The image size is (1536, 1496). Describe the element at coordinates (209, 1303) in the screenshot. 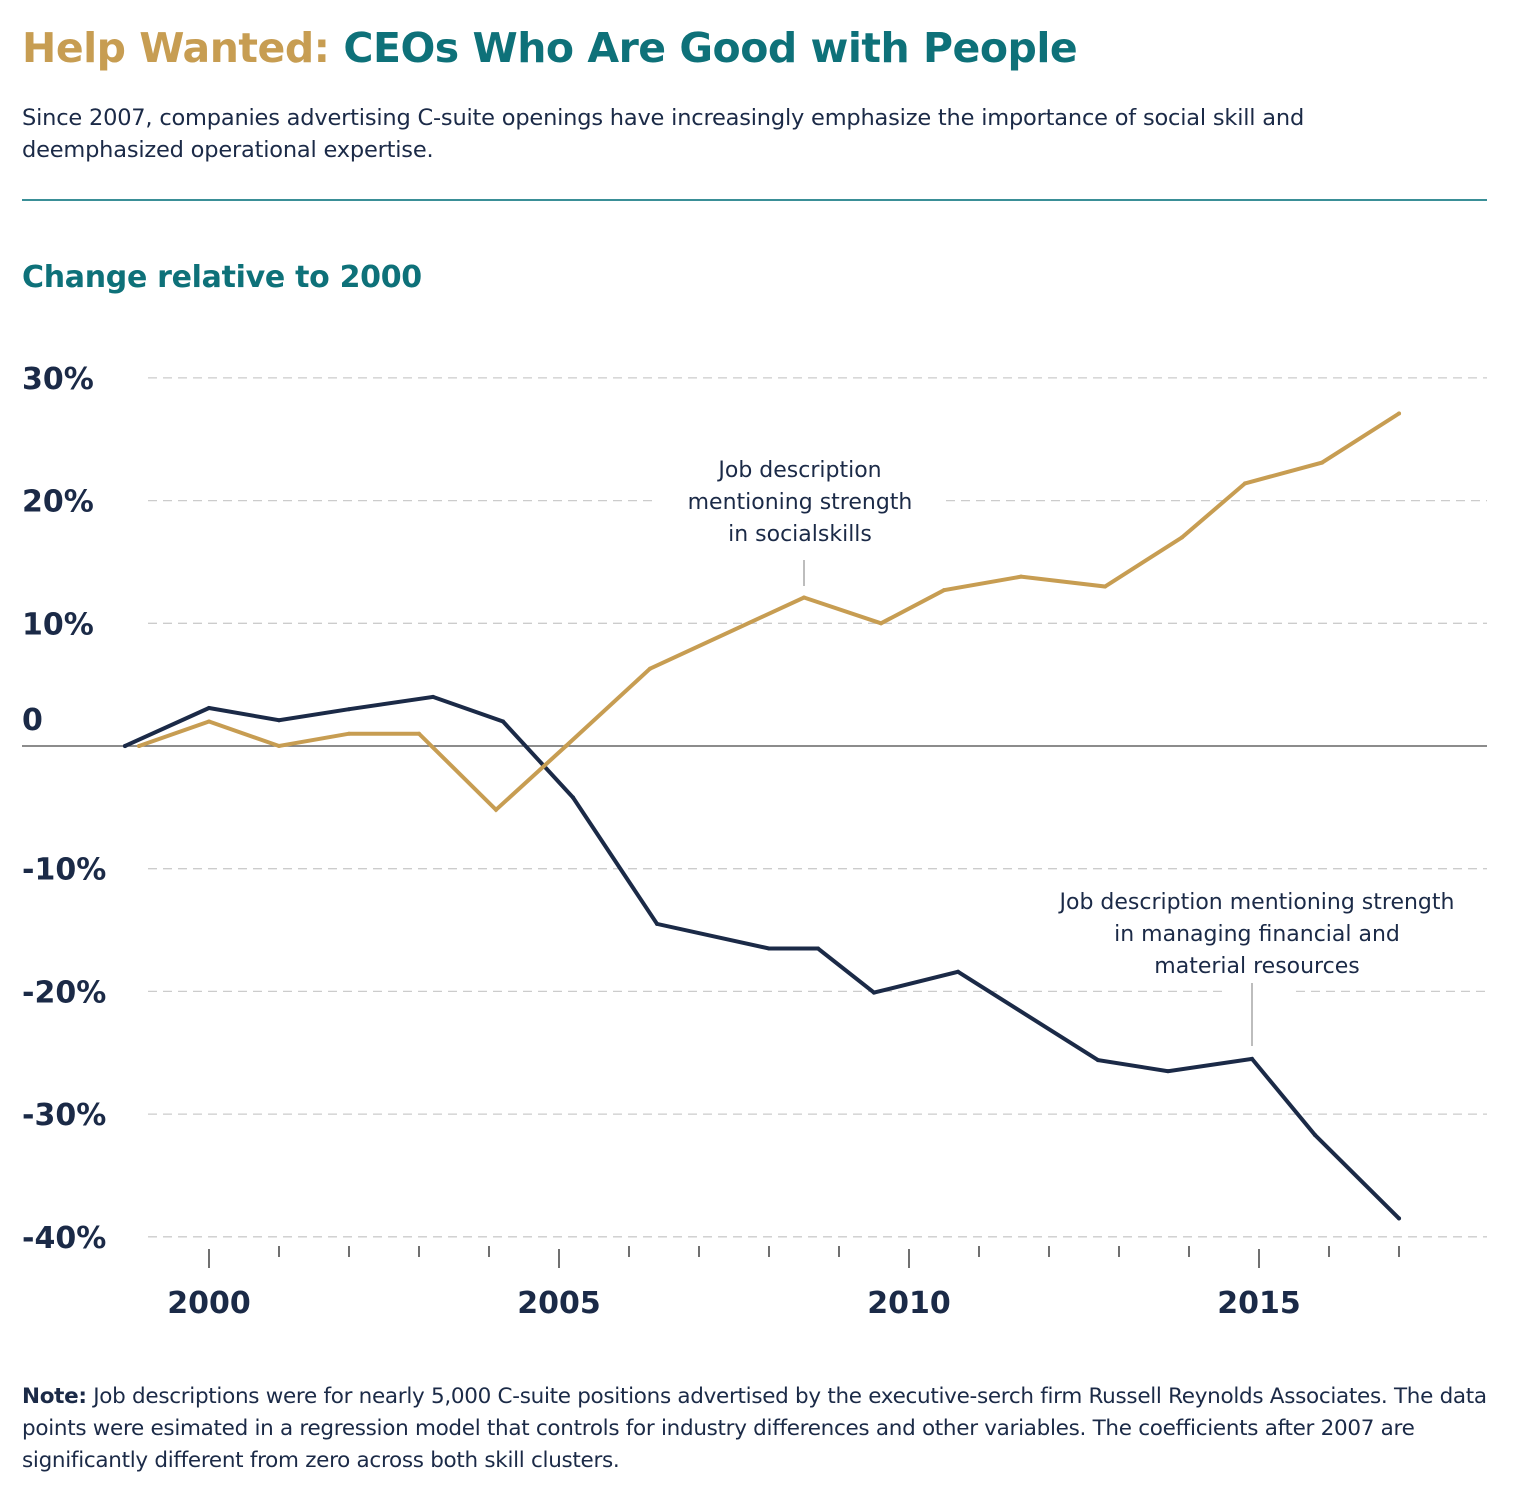

I see `x-tick-label: 2000` at that location.